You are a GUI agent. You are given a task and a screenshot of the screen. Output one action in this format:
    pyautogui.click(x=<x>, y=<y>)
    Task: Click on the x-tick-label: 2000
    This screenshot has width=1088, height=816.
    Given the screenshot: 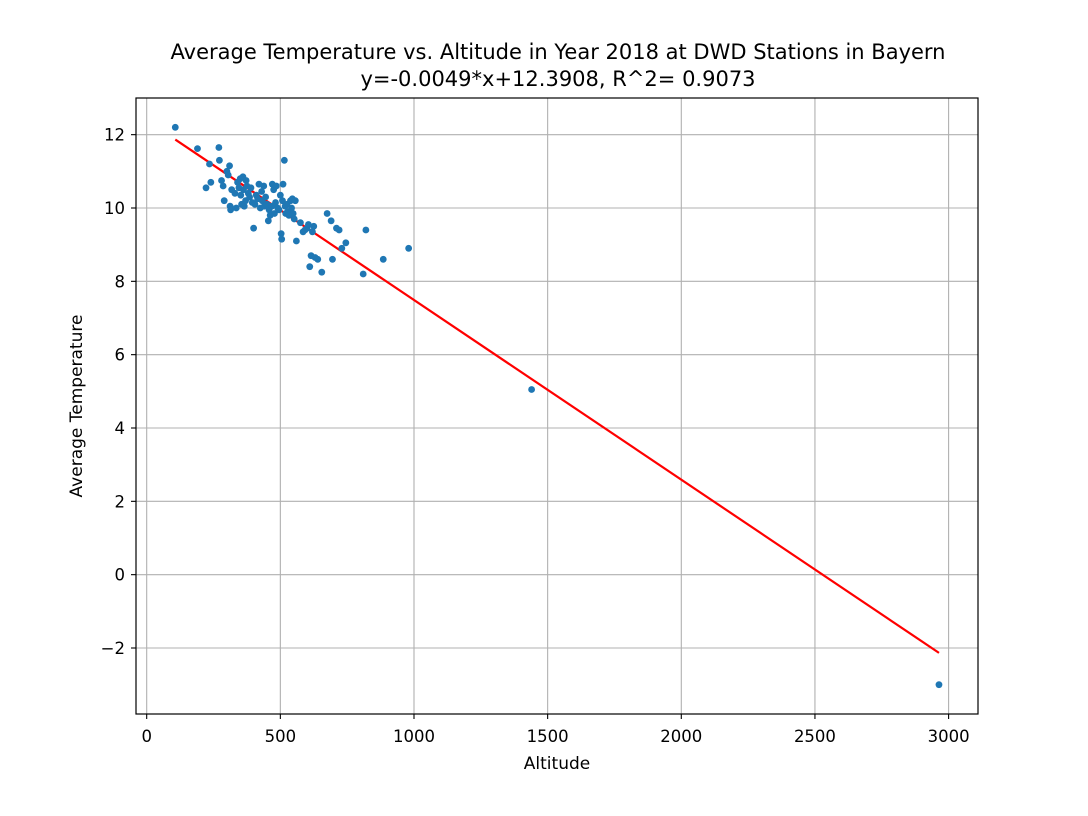 What is the action you would take?
    pyautogui.click(x=681, y=736)
    